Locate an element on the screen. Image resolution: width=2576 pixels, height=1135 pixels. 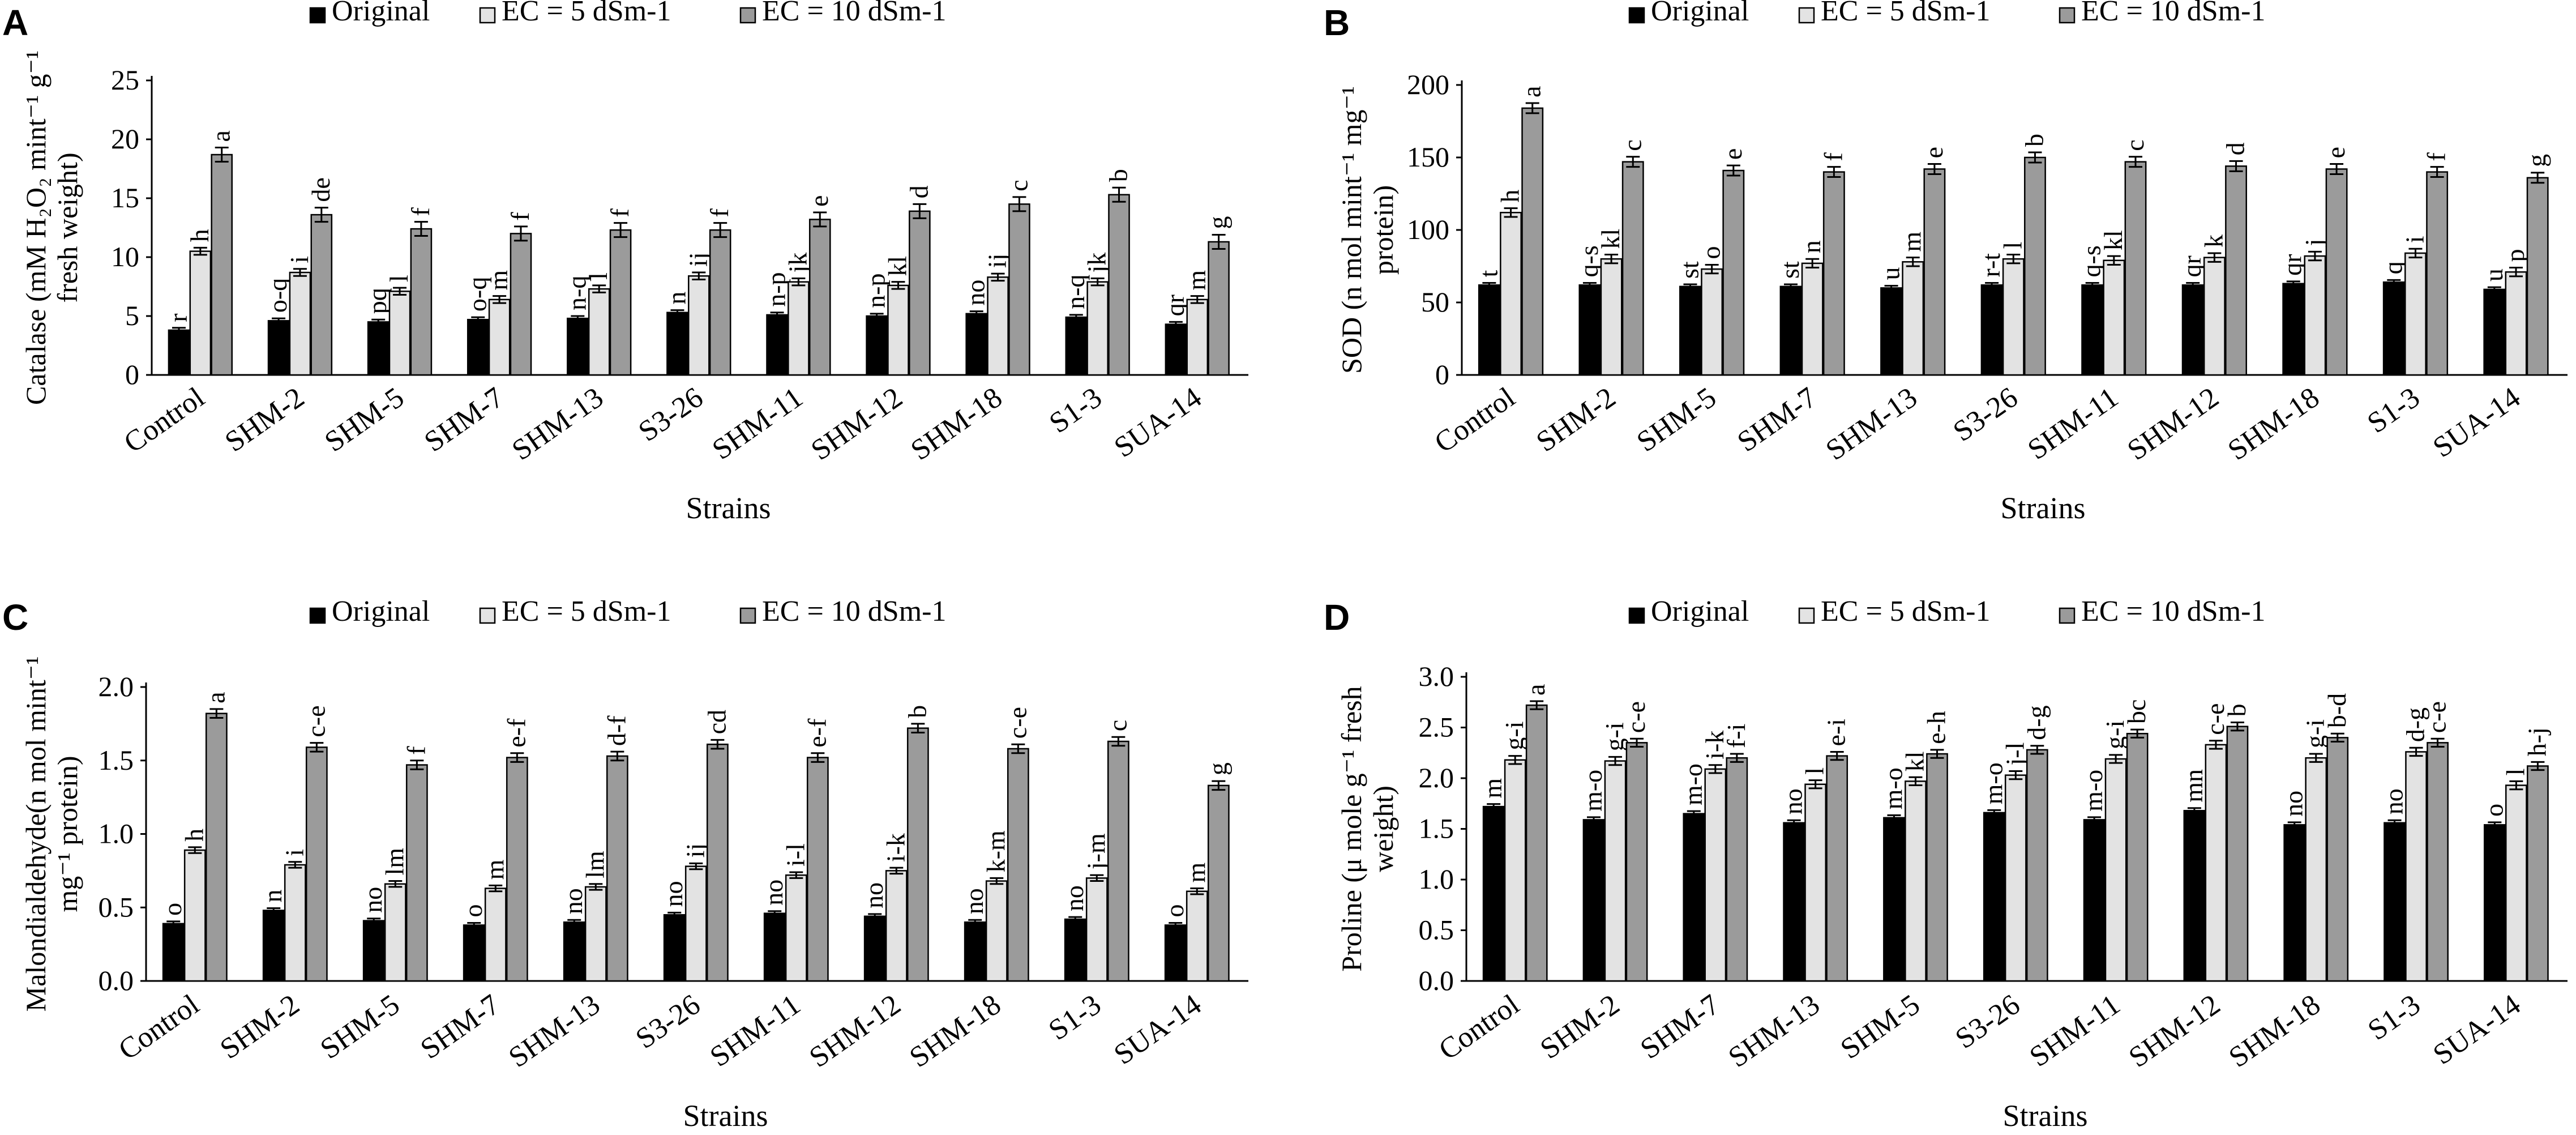
category-group: no lm f is located at coordinates (394, 864).